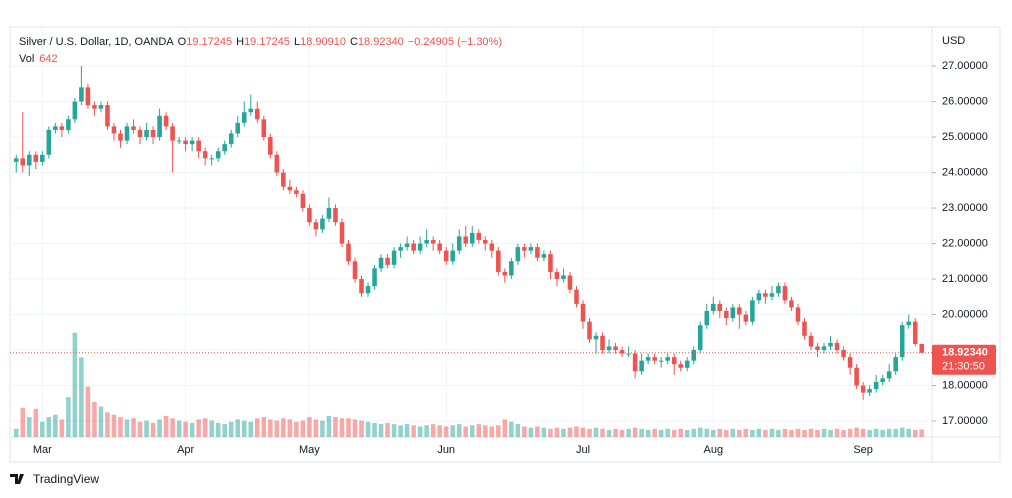 The image size is (1012, 498). Describe the element at coordinates (713, 450) in the screenshot. I see `x-tick-label: Aug` at that location.